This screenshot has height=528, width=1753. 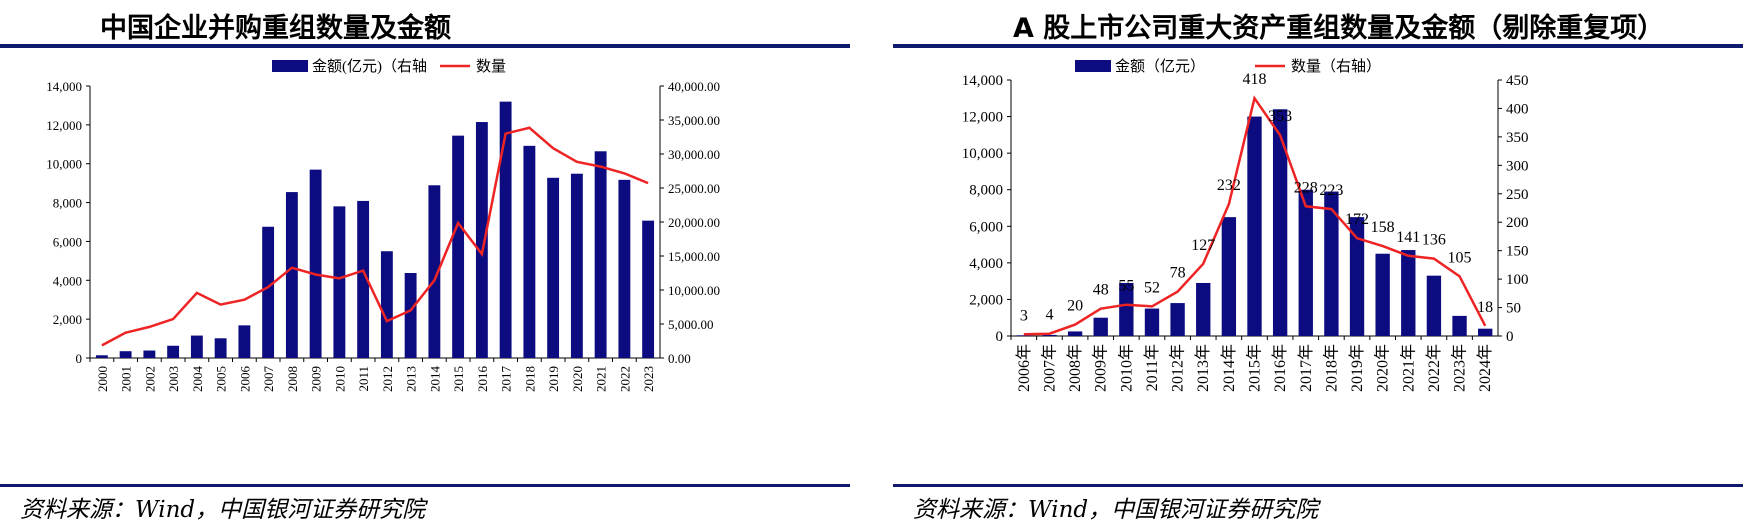 What do you see at coordinates (64, 125) in the screenshot?
I see `left-y-left-tick-label: 12,000` at bounding box center [64, 125].